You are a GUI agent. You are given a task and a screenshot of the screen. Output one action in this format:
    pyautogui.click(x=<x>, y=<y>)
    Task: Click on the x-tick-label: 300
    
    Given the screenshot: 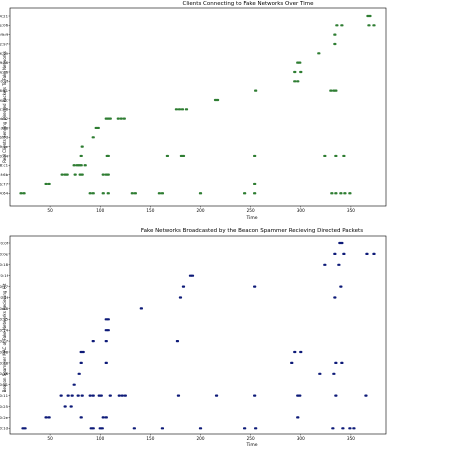 What is the action you would take?
    pyautogui.click(x=301, y=438)
    